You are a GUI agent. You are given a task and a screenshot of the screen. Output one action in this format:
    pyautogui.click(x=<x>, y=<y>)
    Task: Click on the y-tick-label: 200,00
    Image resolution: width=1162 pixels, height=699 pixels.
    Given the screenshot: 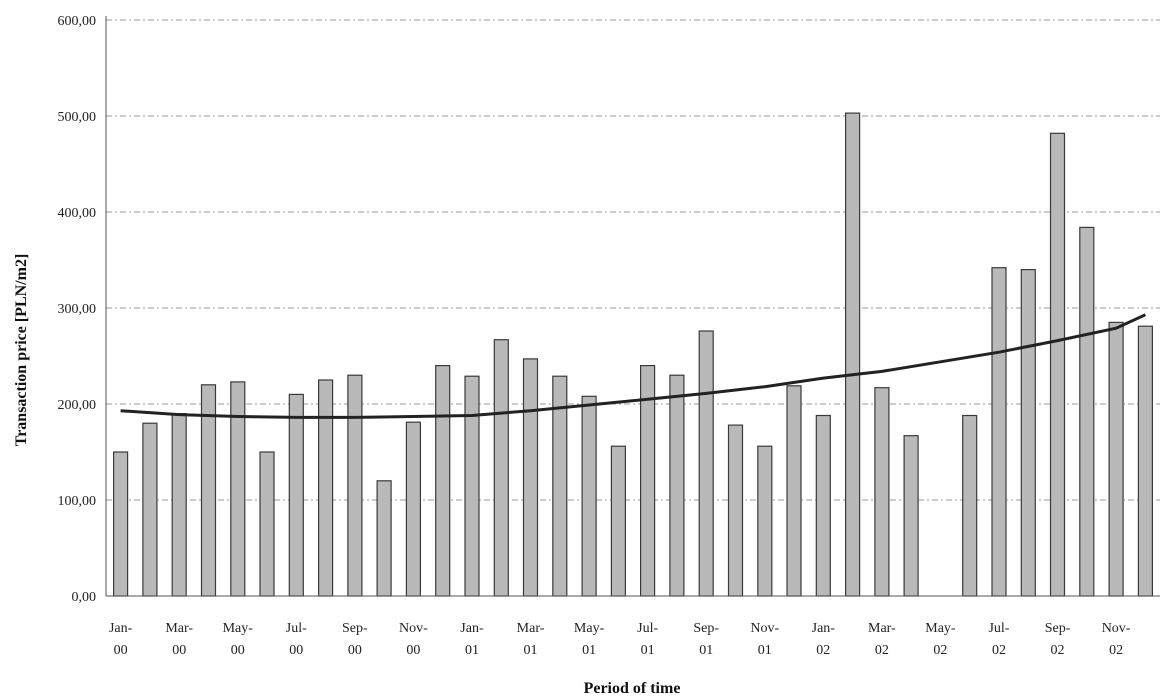 What is the action you would take?
    pyautogui.click(x=77, y=405)
    